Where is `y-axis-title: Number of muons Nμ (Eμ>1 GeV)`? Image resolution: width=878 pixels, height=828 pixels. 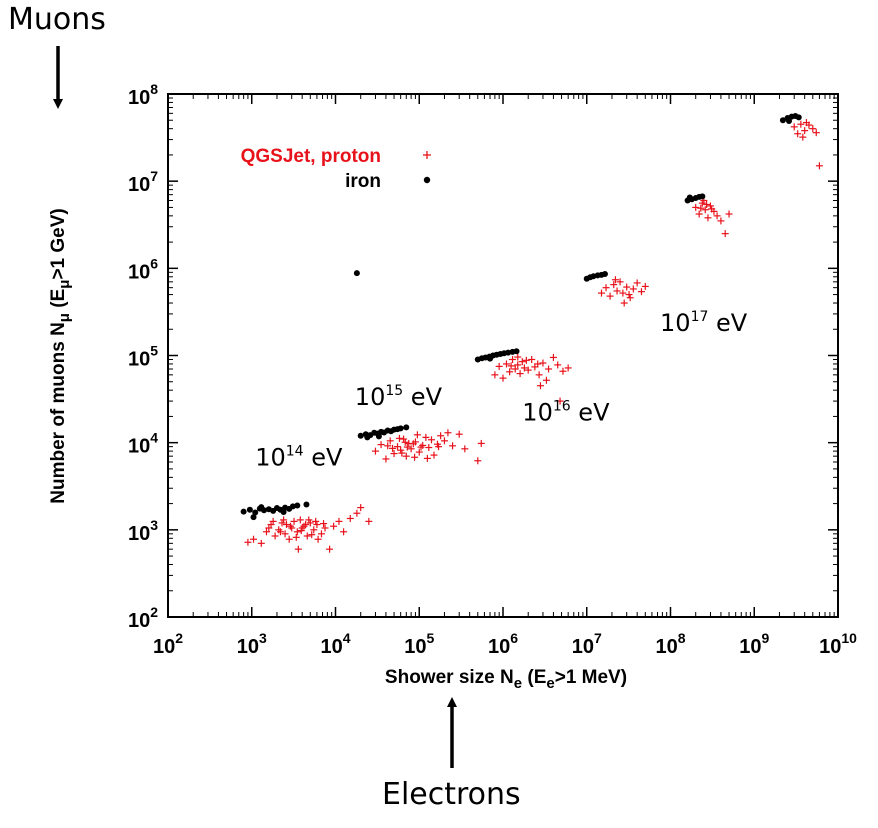
y-axis-title: Number of muons Nμ (Eμ>1 GeV) is located at coordinates (60, 356).